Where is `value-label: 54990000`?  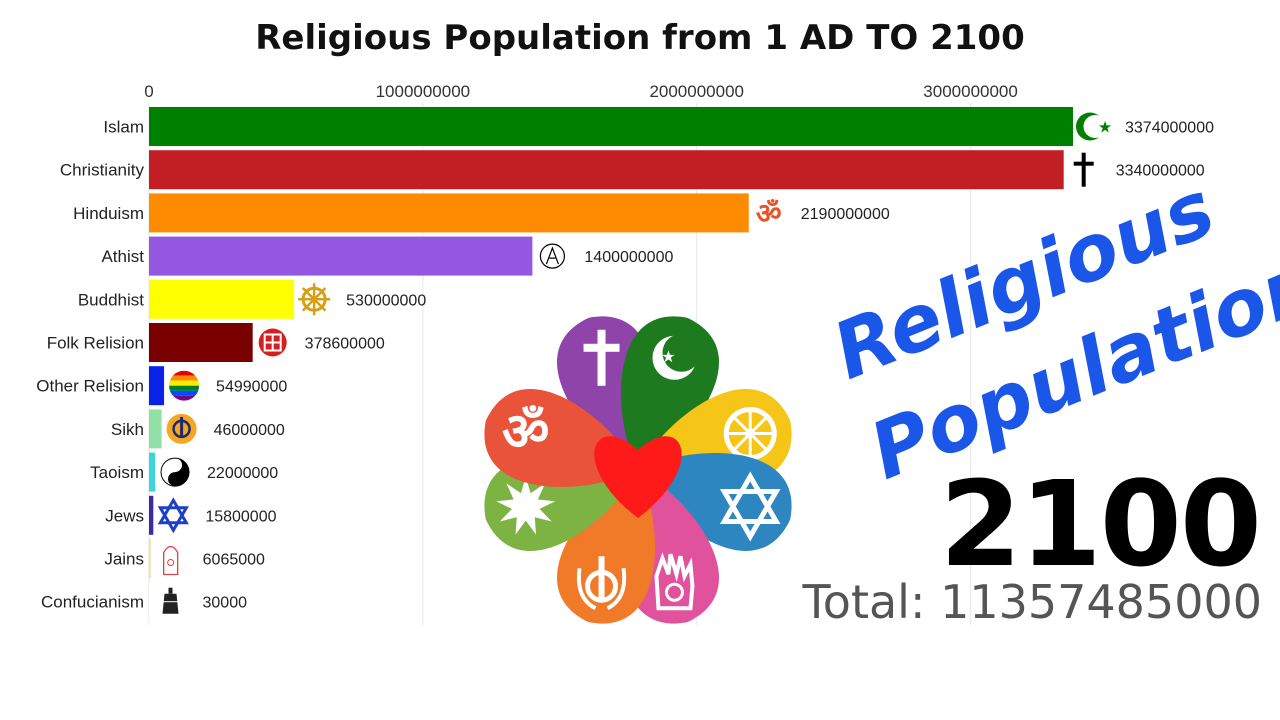 value-label: 54990000 is located at coordinates (251, 387).